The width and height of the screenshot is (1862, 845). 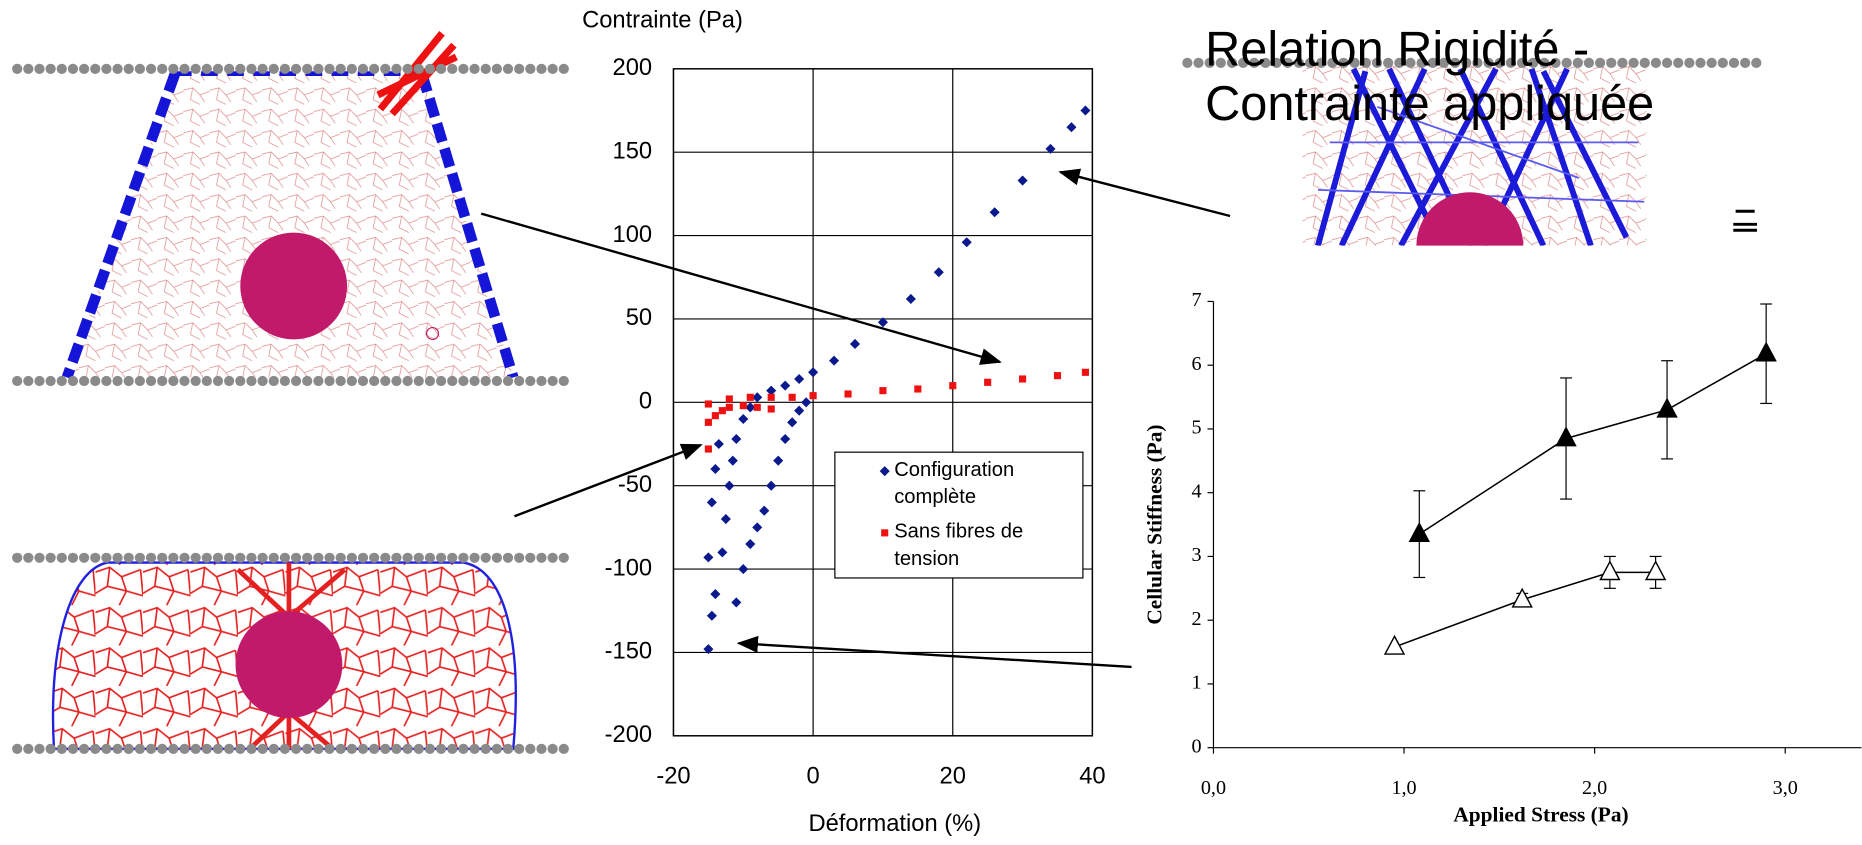 What do you see at coordinates (1213, 788) in the screenshot?
I see `x-tick-label: 0,0` at bounding box center [1213, 788].